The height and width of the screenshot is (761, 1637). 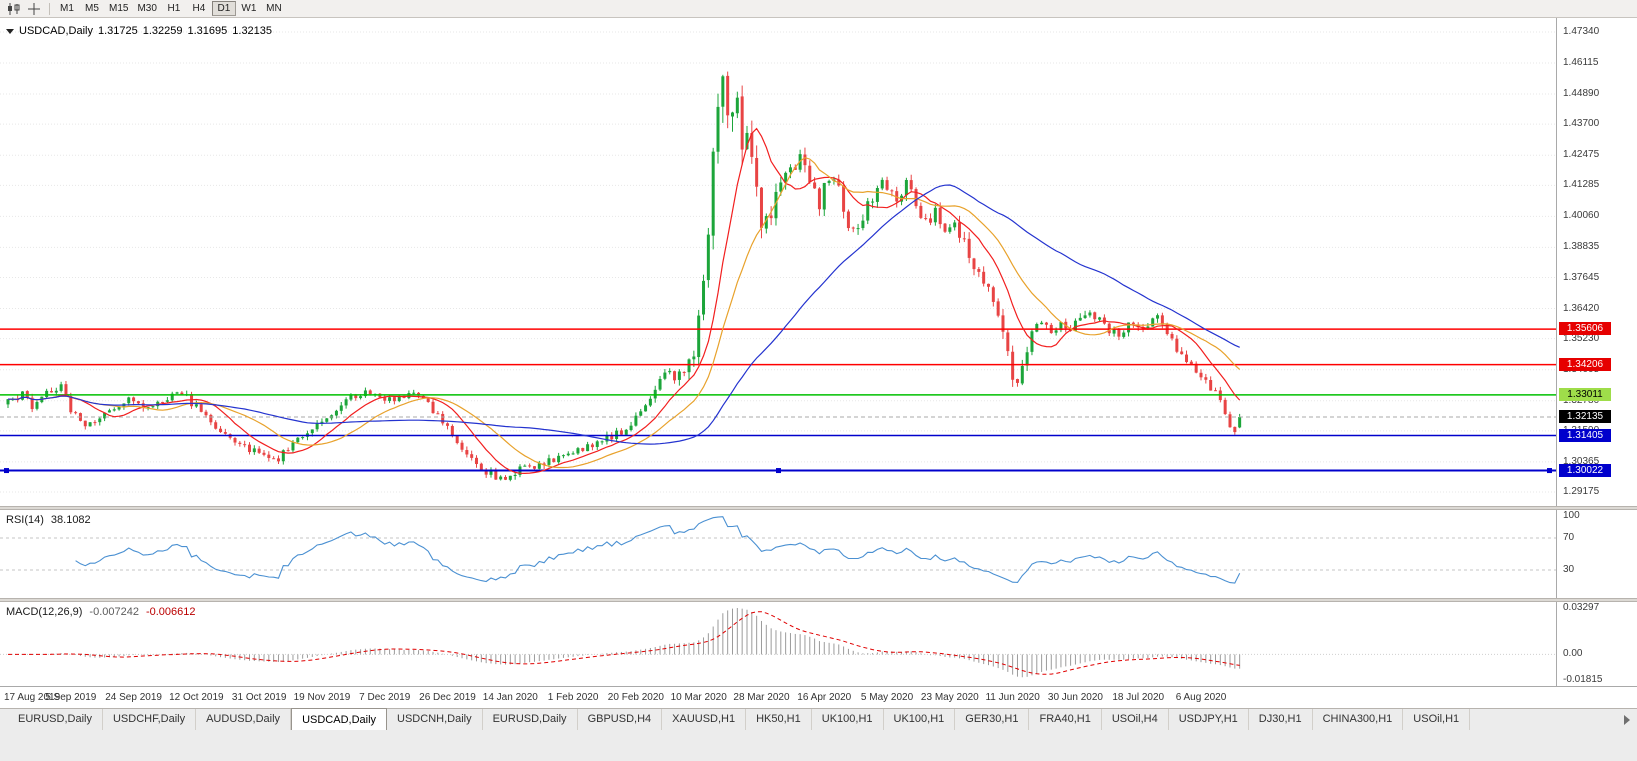 I want to click on rsi-axis-label: 30, so click(x=1569, y=569).